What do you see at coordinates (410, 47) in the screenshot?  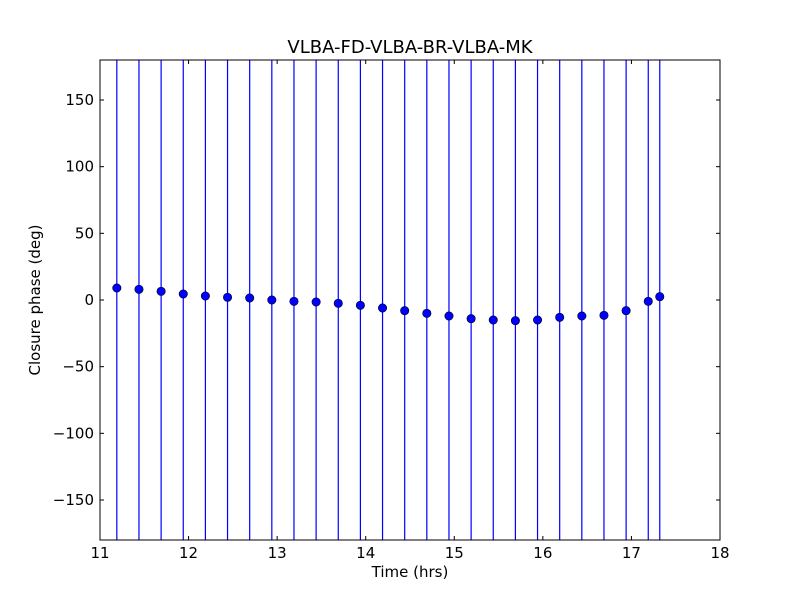 I see `chart-title: VLBA-FD-VLBA-BR-VLBA-MK` at bounding box center [410, 47].